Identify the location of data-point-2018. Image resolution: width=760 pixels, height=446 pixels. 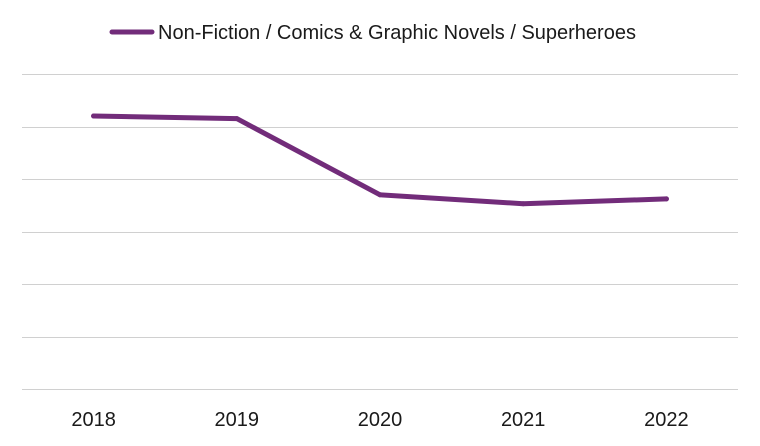
(94, 116).